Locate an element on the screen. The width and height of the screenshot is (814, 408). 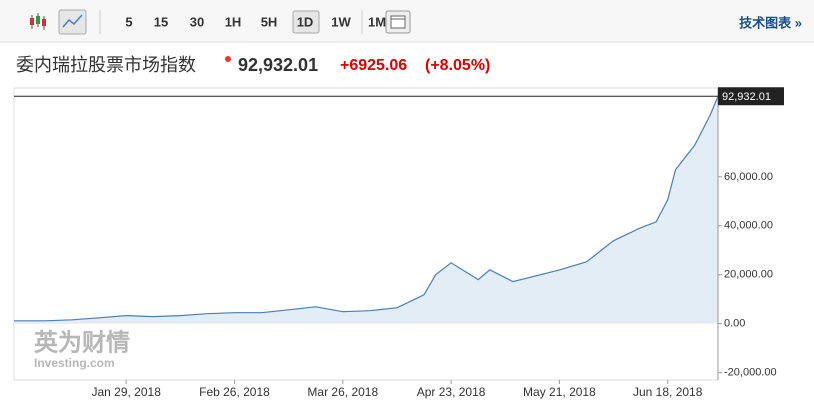
y-tick-label: -20,000.00 is located at coordinates (750, 373).